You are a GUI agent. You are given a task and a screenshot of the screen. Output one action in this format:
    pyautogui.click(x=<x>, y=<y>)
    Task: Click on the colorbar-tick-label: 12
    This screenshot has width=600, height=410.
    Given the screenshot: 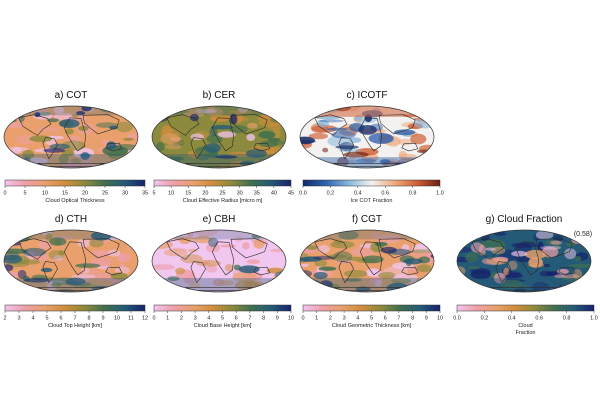 What is the action you would take?
    pyautogui.click(x=145, y=319)
    